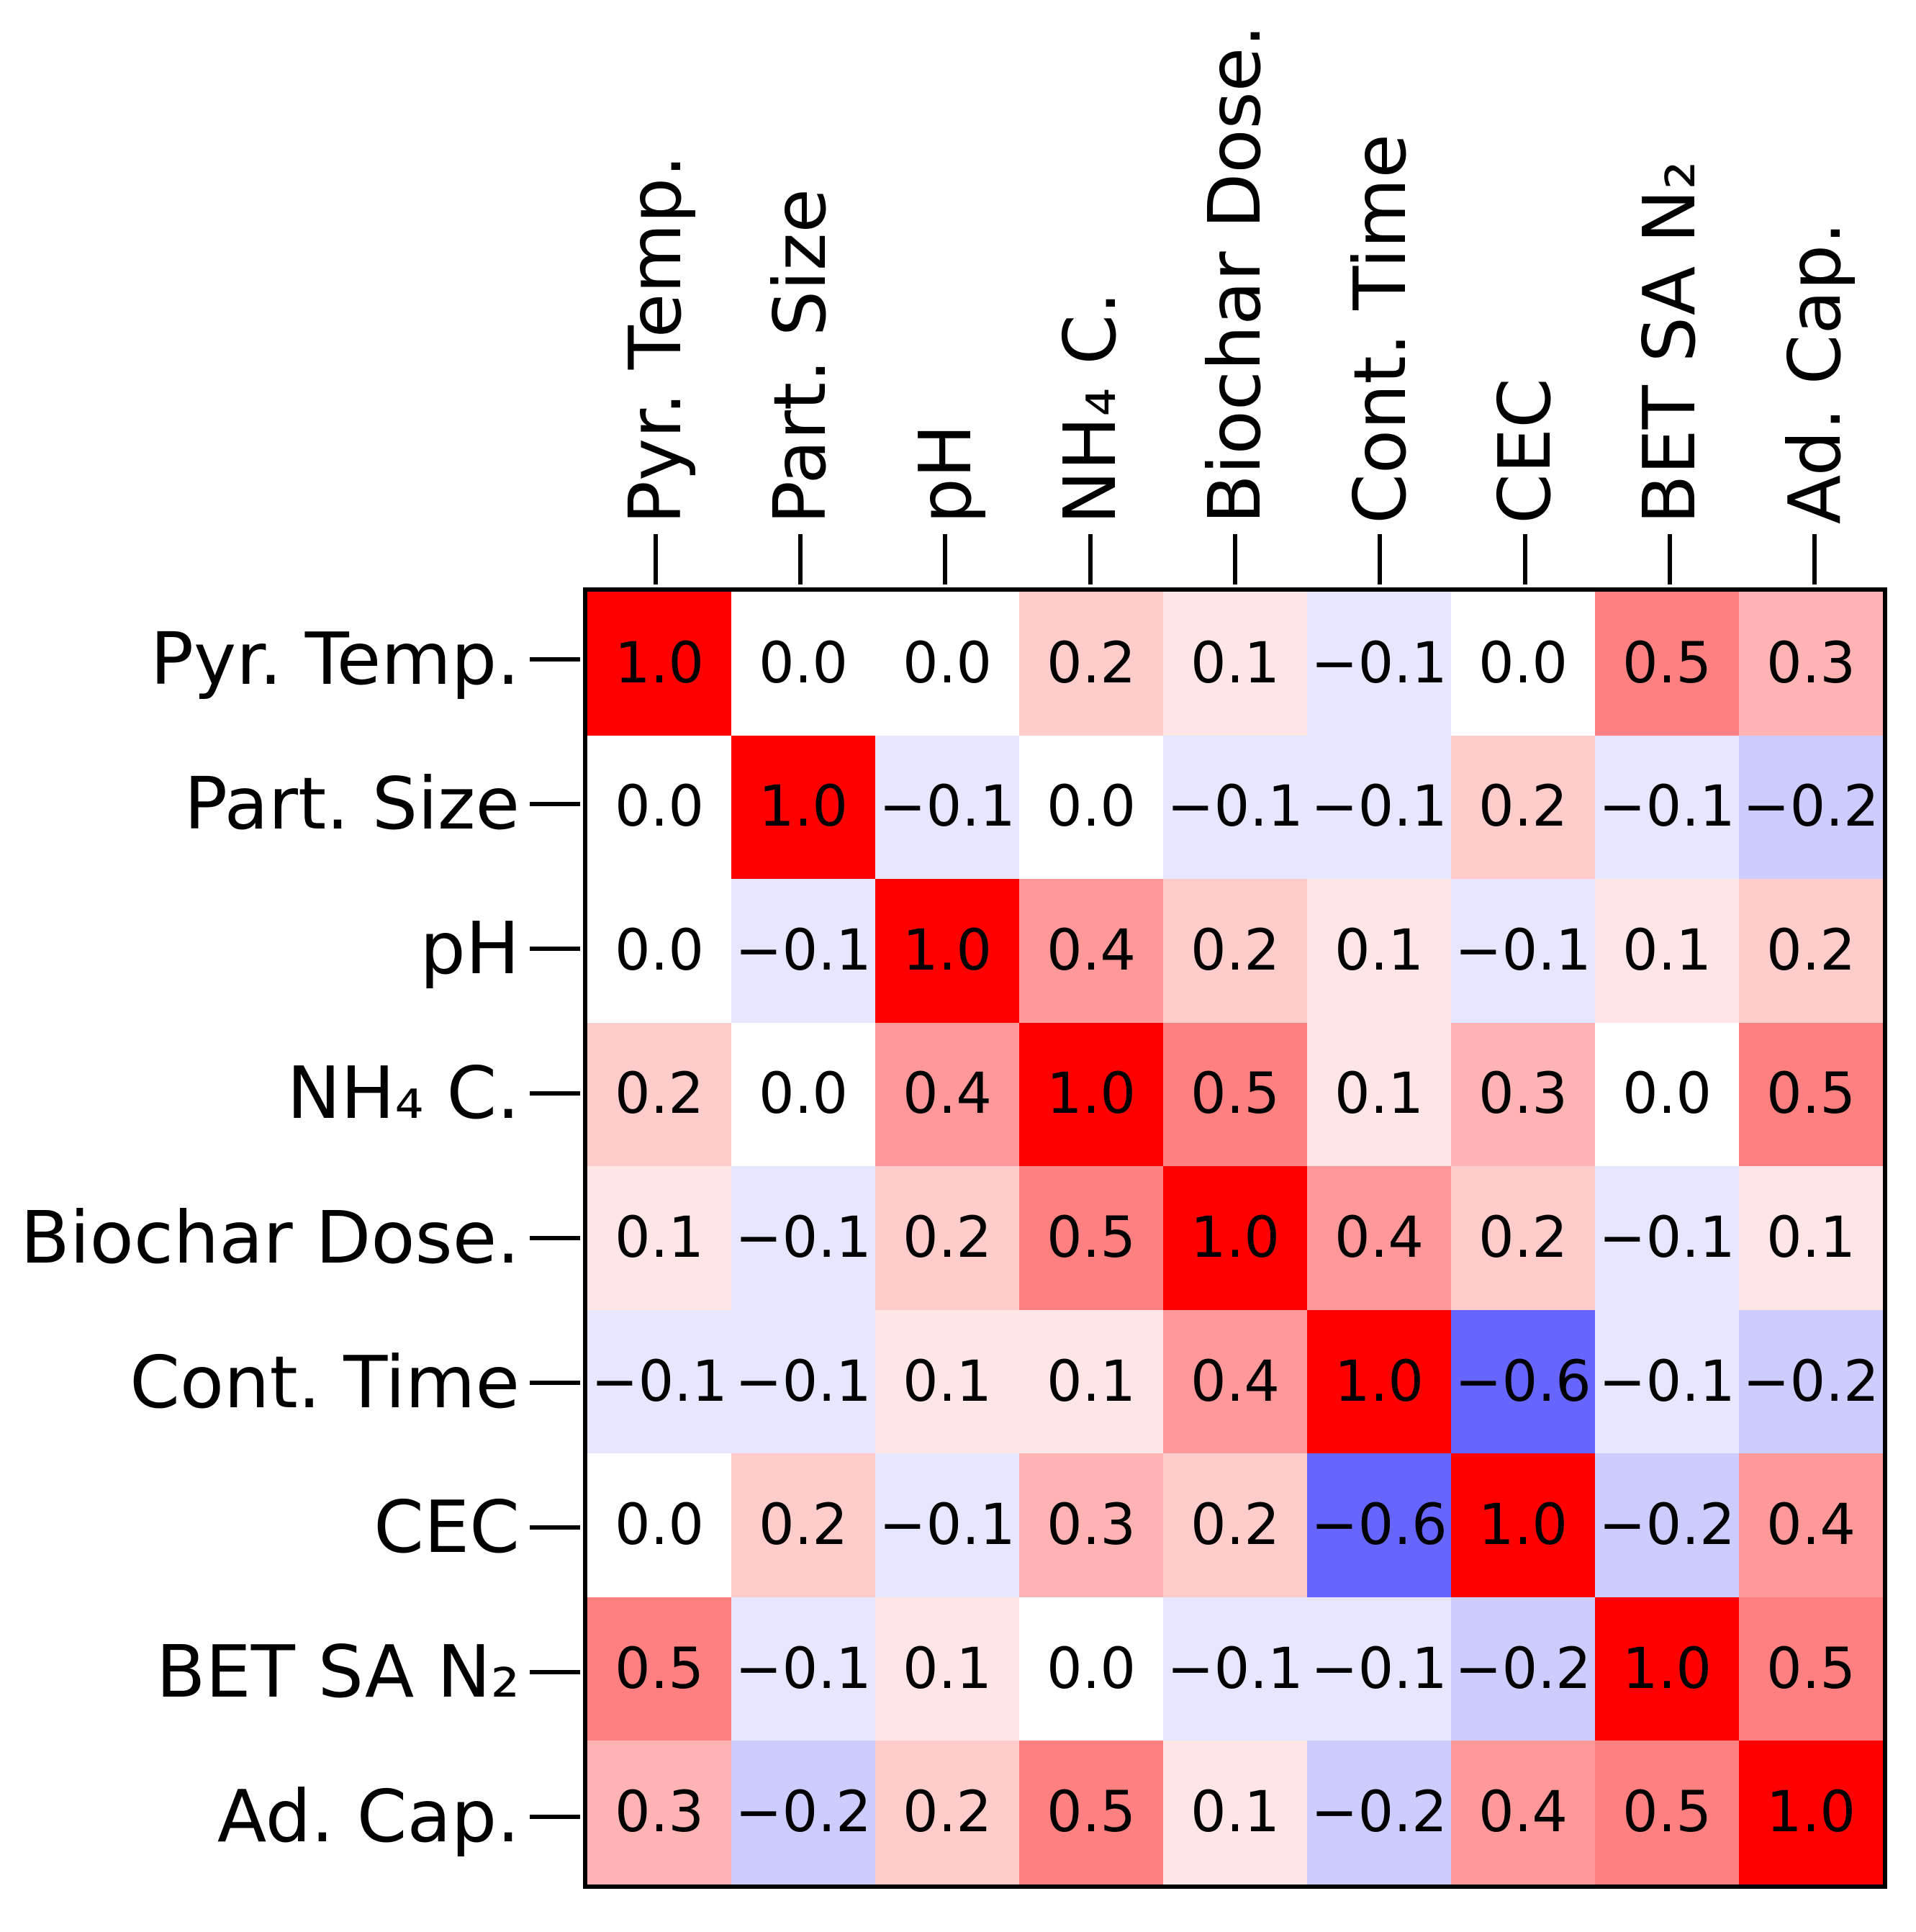  What do you see at coordinates (1090, 408) in the screenshot?
I see `column-label-text: NH₄ C.` at bounding box center [1090, 408].